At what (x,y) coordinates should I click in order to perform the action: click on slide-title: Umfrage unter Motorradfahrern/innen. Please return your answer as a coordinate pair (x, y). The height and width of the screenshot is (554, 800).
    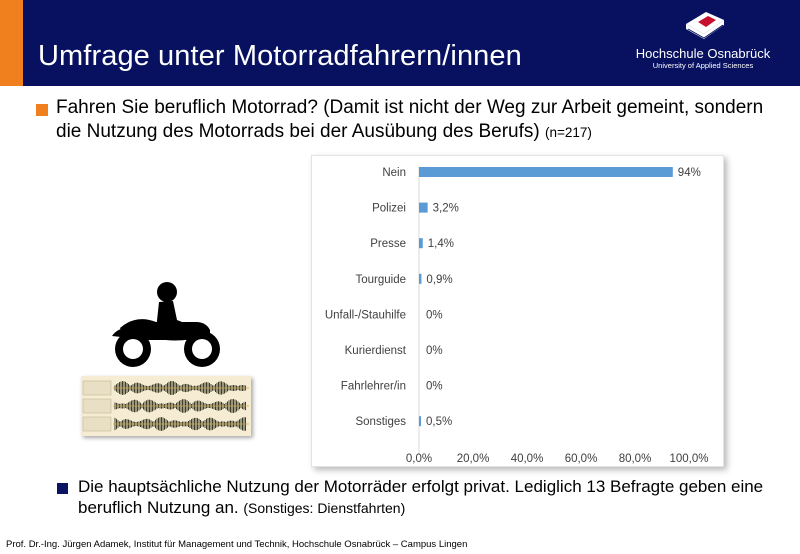
    Looking at the image, I should click on (280, 56).